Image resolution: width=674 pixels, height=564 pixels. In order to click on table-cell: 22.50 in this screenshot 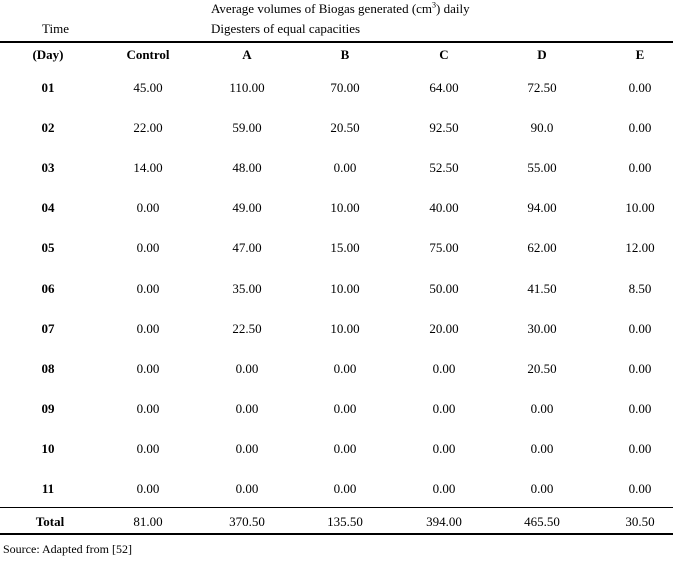, I will do `click(247, 328)`.